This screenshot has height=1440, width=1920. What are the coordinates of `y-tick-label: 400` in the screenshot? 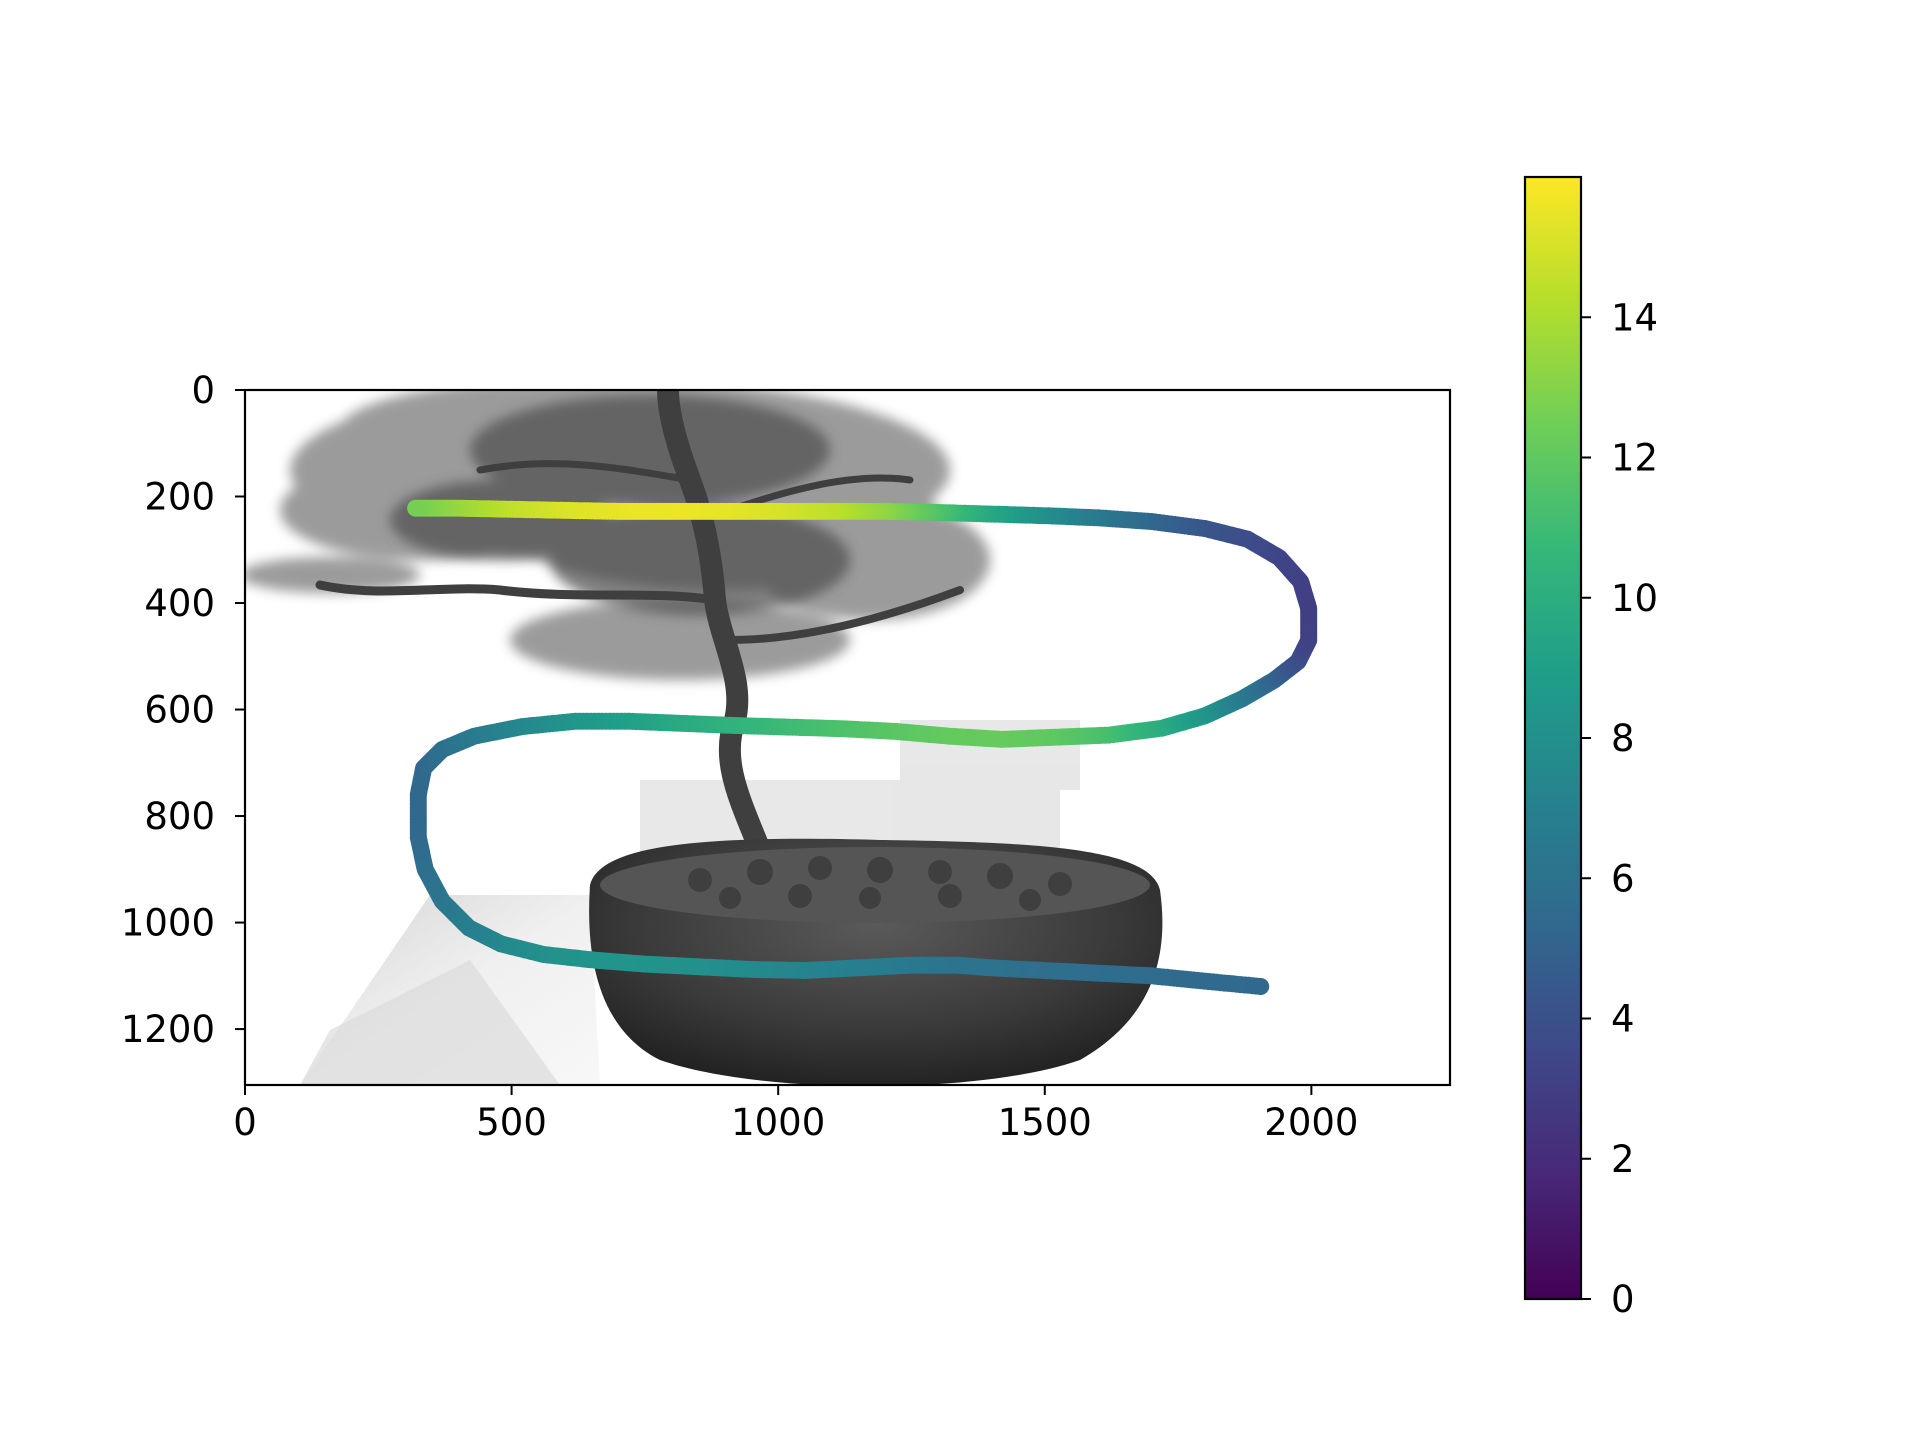 It's located at (179, 603).